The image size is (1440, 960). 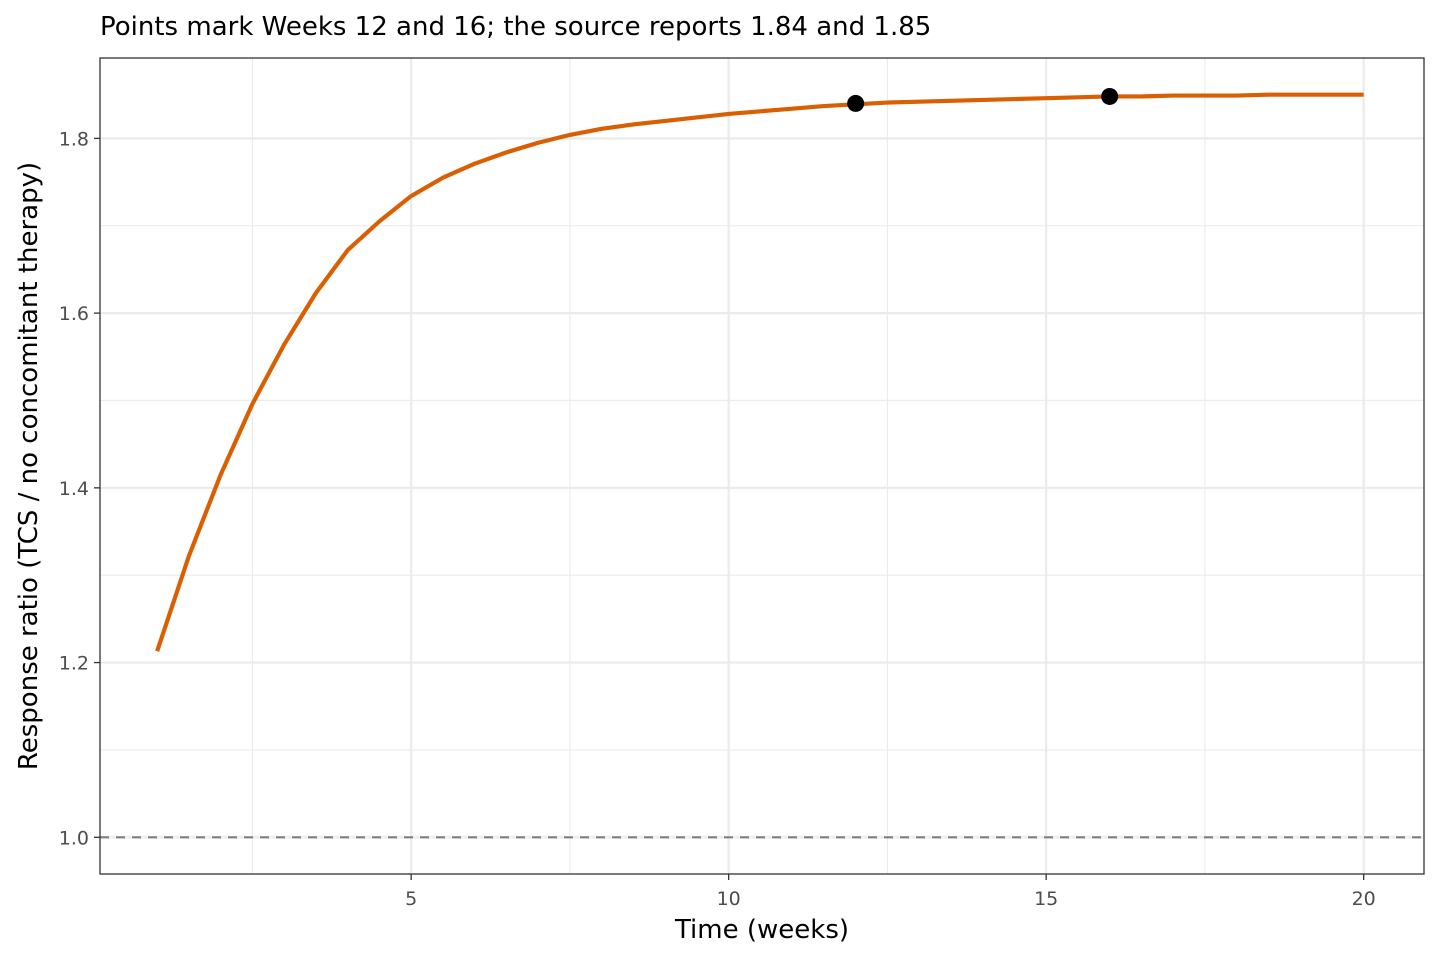 I want to click on x-tick-label: 15, so click(x=1046, y=899).